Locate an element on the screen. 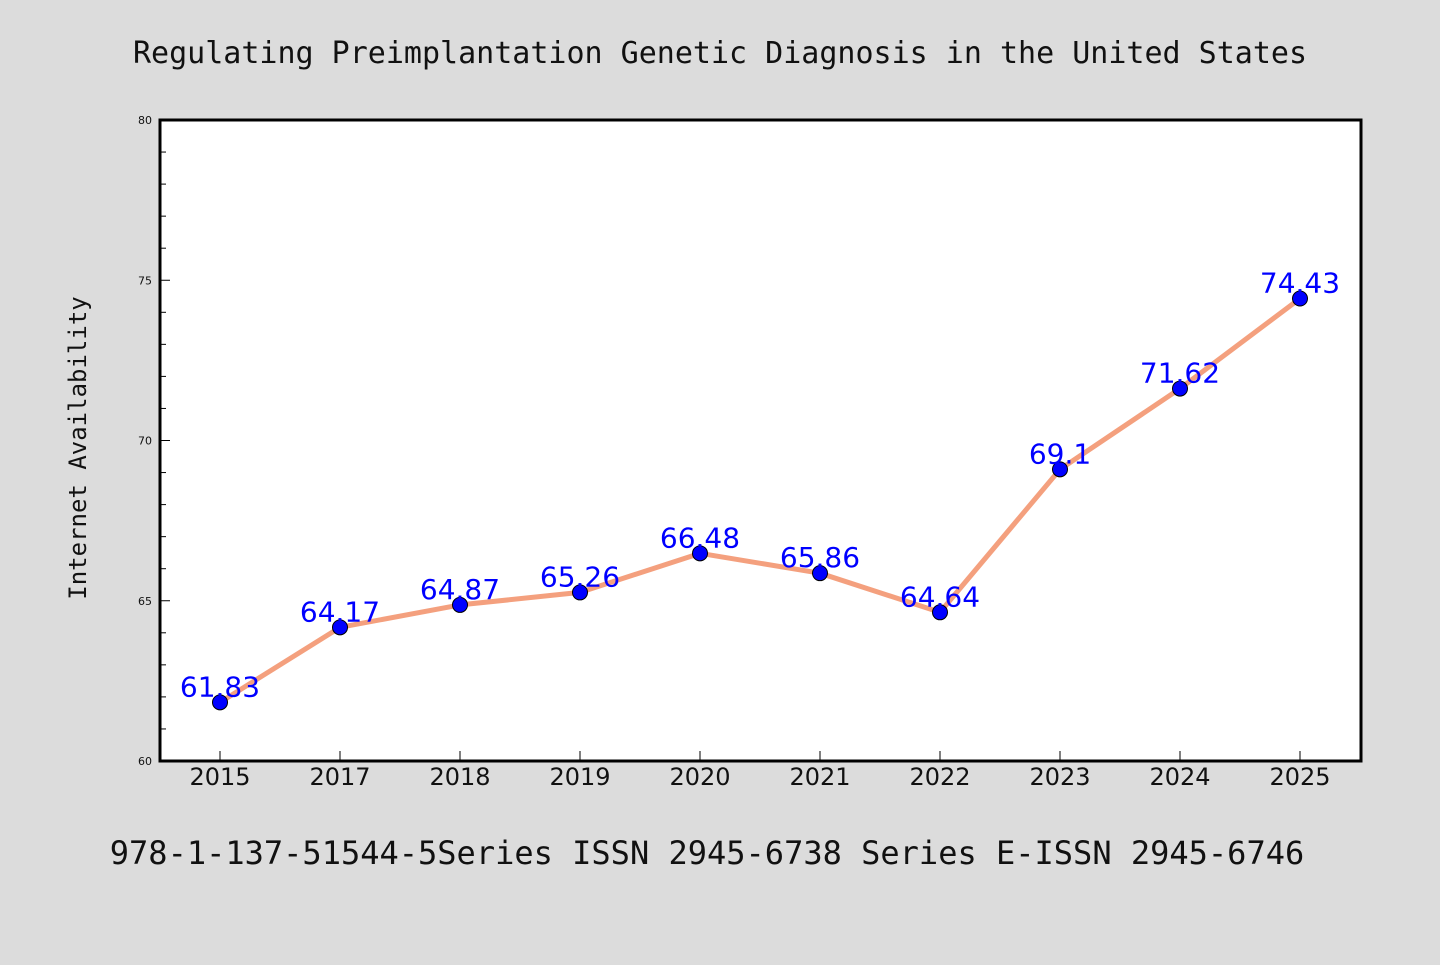 This screenshot has width=1440, height=965. data-label: 65.26 is located at coordinates (580, 576).